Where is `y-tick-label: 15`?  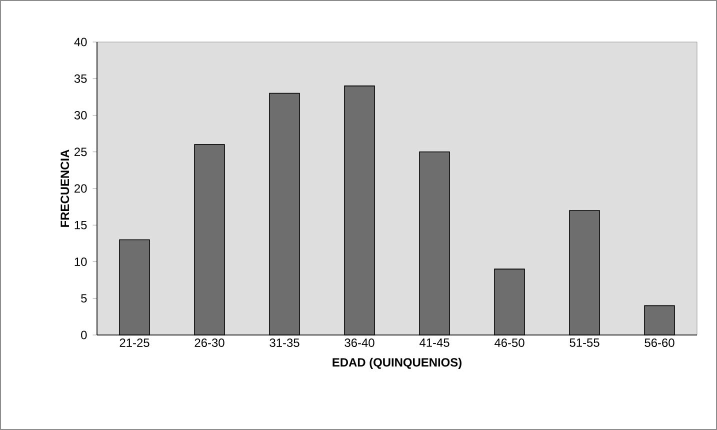 y-tick-label: 15 is located at coordinates (80, 225).